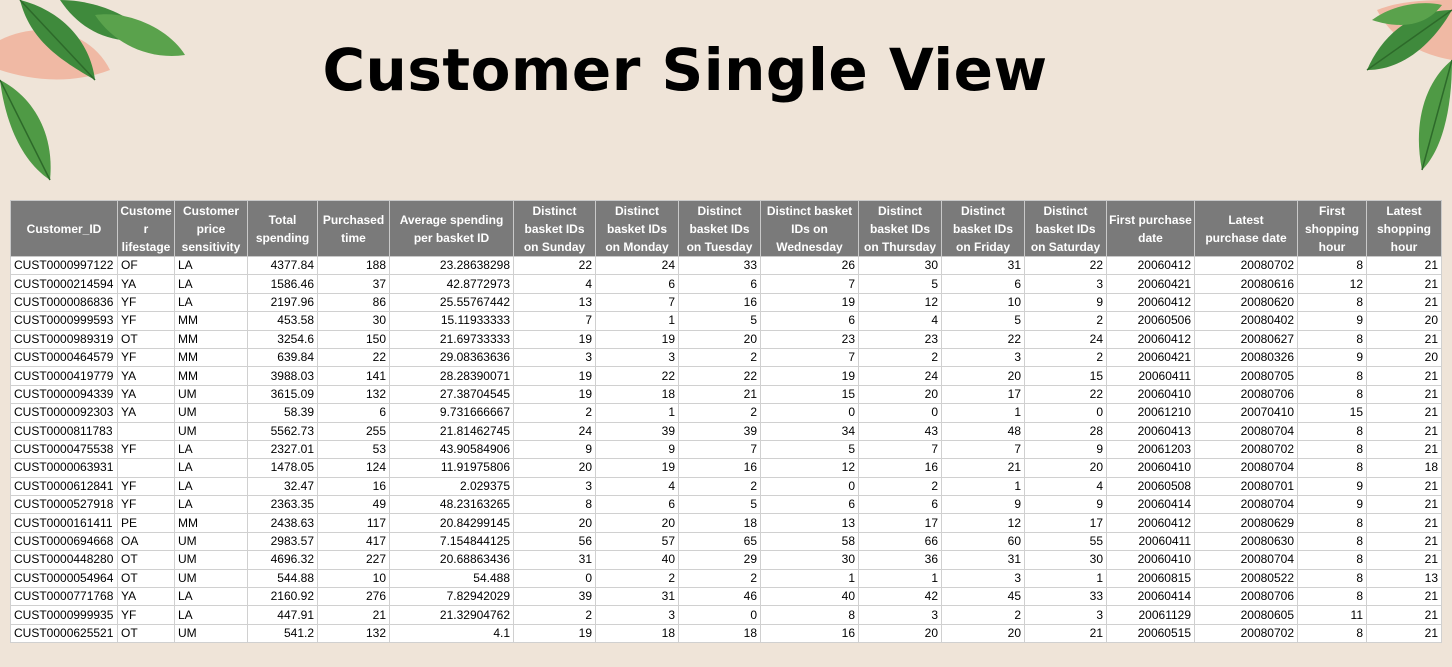 Image resolution: width=1452 pixels, height=667 pixels. Describe the element at coordinates (637, 560) in the screenshot. I see `table-cell: 40` at that location.